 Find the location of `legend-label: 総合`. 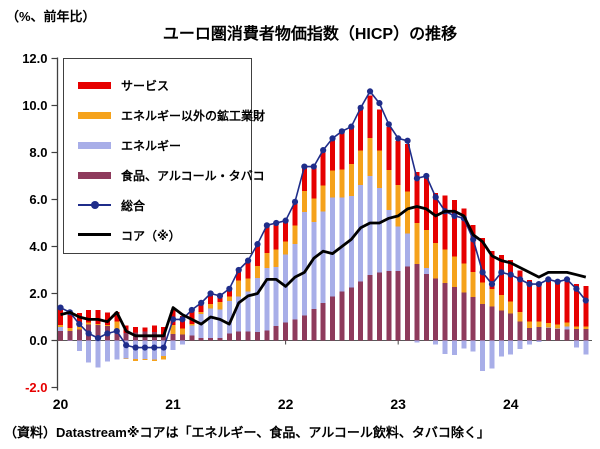

legend-label: 総合 is located at coordinates (133, 205).